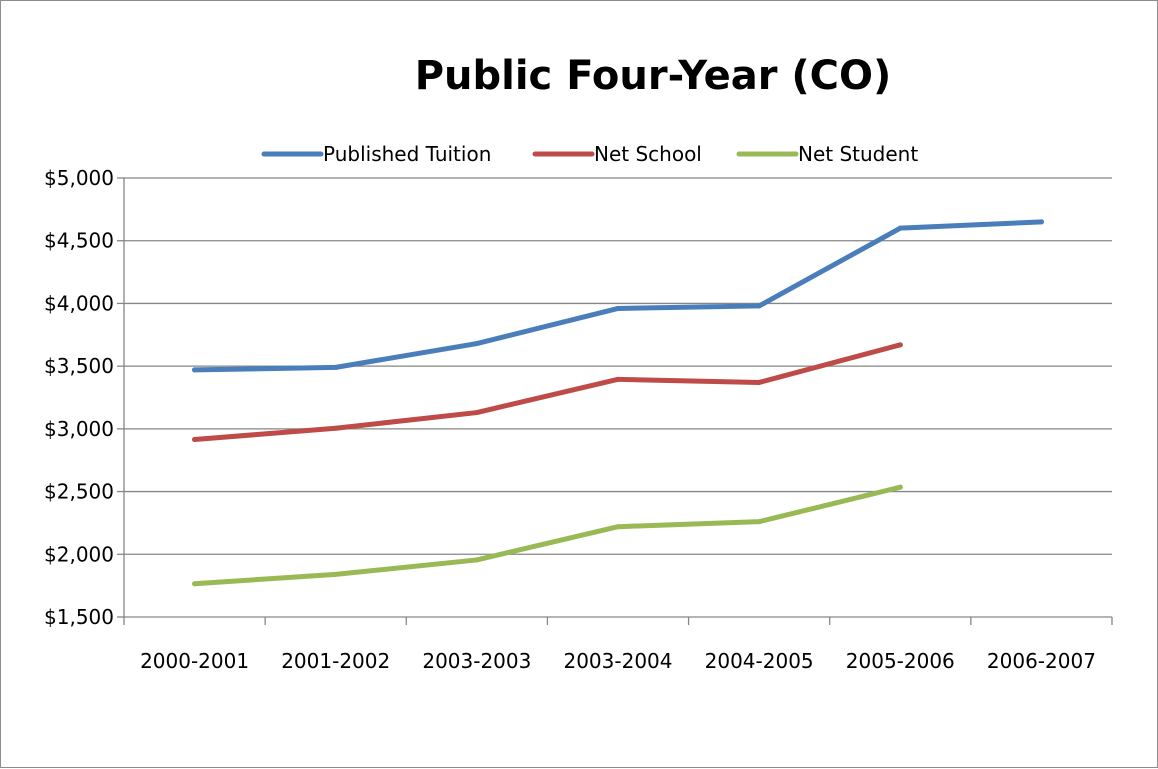 This screenshot has height=769, width=1158. I want to click on y-tick-label: $1,500, so click(79, 617).